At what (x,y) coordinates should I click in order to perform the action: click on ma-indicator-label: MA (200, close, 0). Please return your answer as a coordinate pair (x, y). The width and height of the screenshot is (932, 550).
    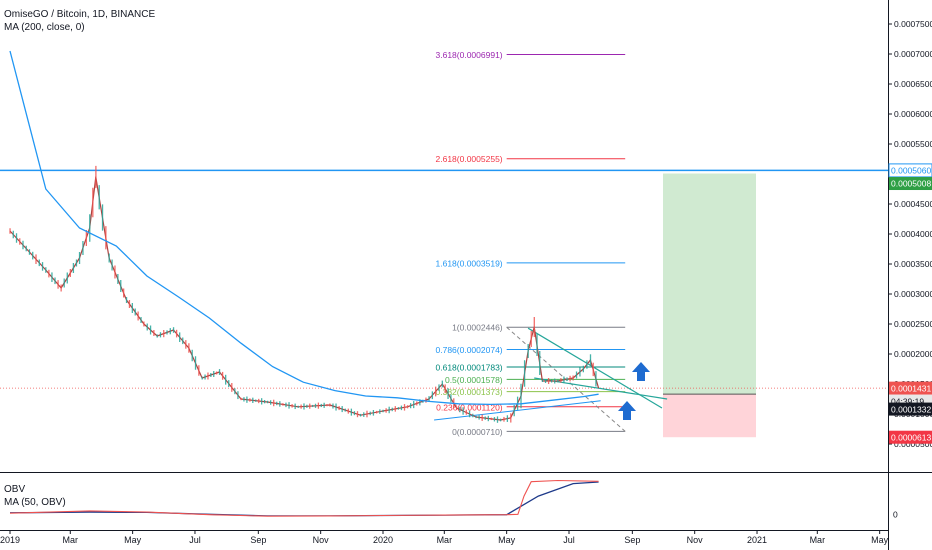
    Looking at the image, I should click on (44, 27).